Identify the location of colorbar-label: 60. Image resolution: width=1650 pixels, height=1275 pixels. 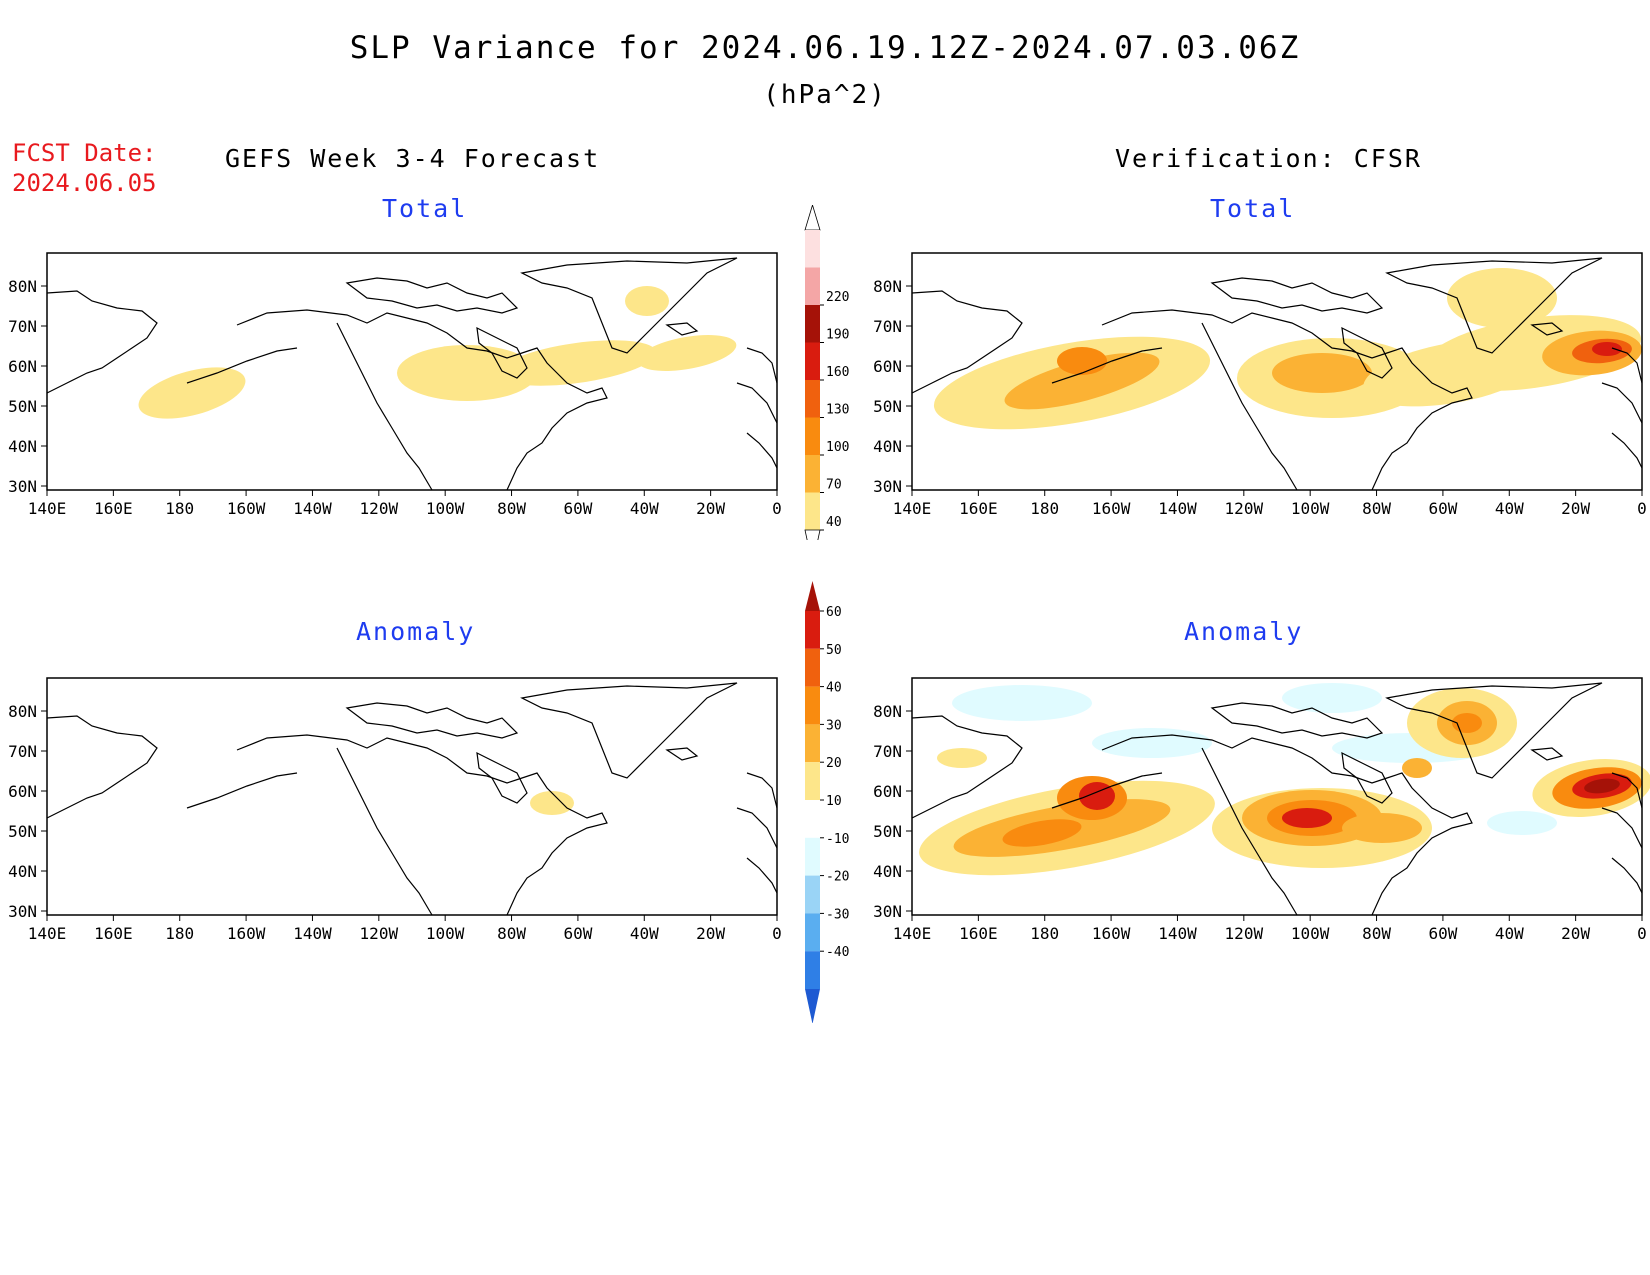
(834, 612).